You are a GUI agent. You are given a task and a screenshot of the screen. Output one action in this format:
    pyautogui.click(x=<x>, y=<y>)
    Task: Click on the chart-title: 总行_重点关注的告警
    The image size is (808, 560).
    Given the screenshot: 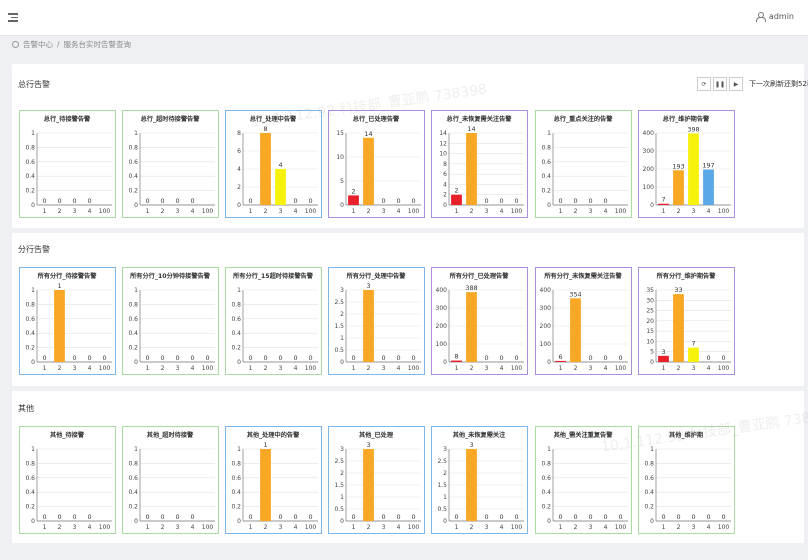 What is the action you would take?
    pyautogui.click(x=584, y=119)
    